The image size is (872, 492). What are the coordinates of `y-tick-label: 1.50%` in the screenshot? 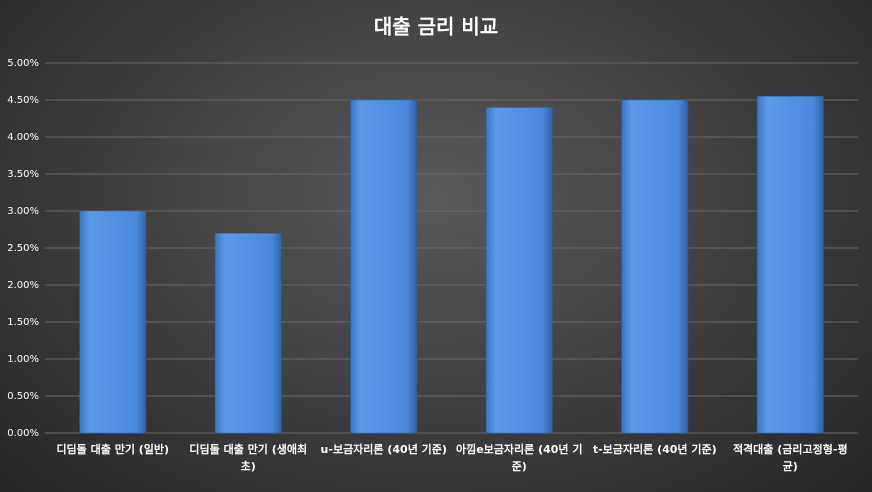 It's located at (23, 322).